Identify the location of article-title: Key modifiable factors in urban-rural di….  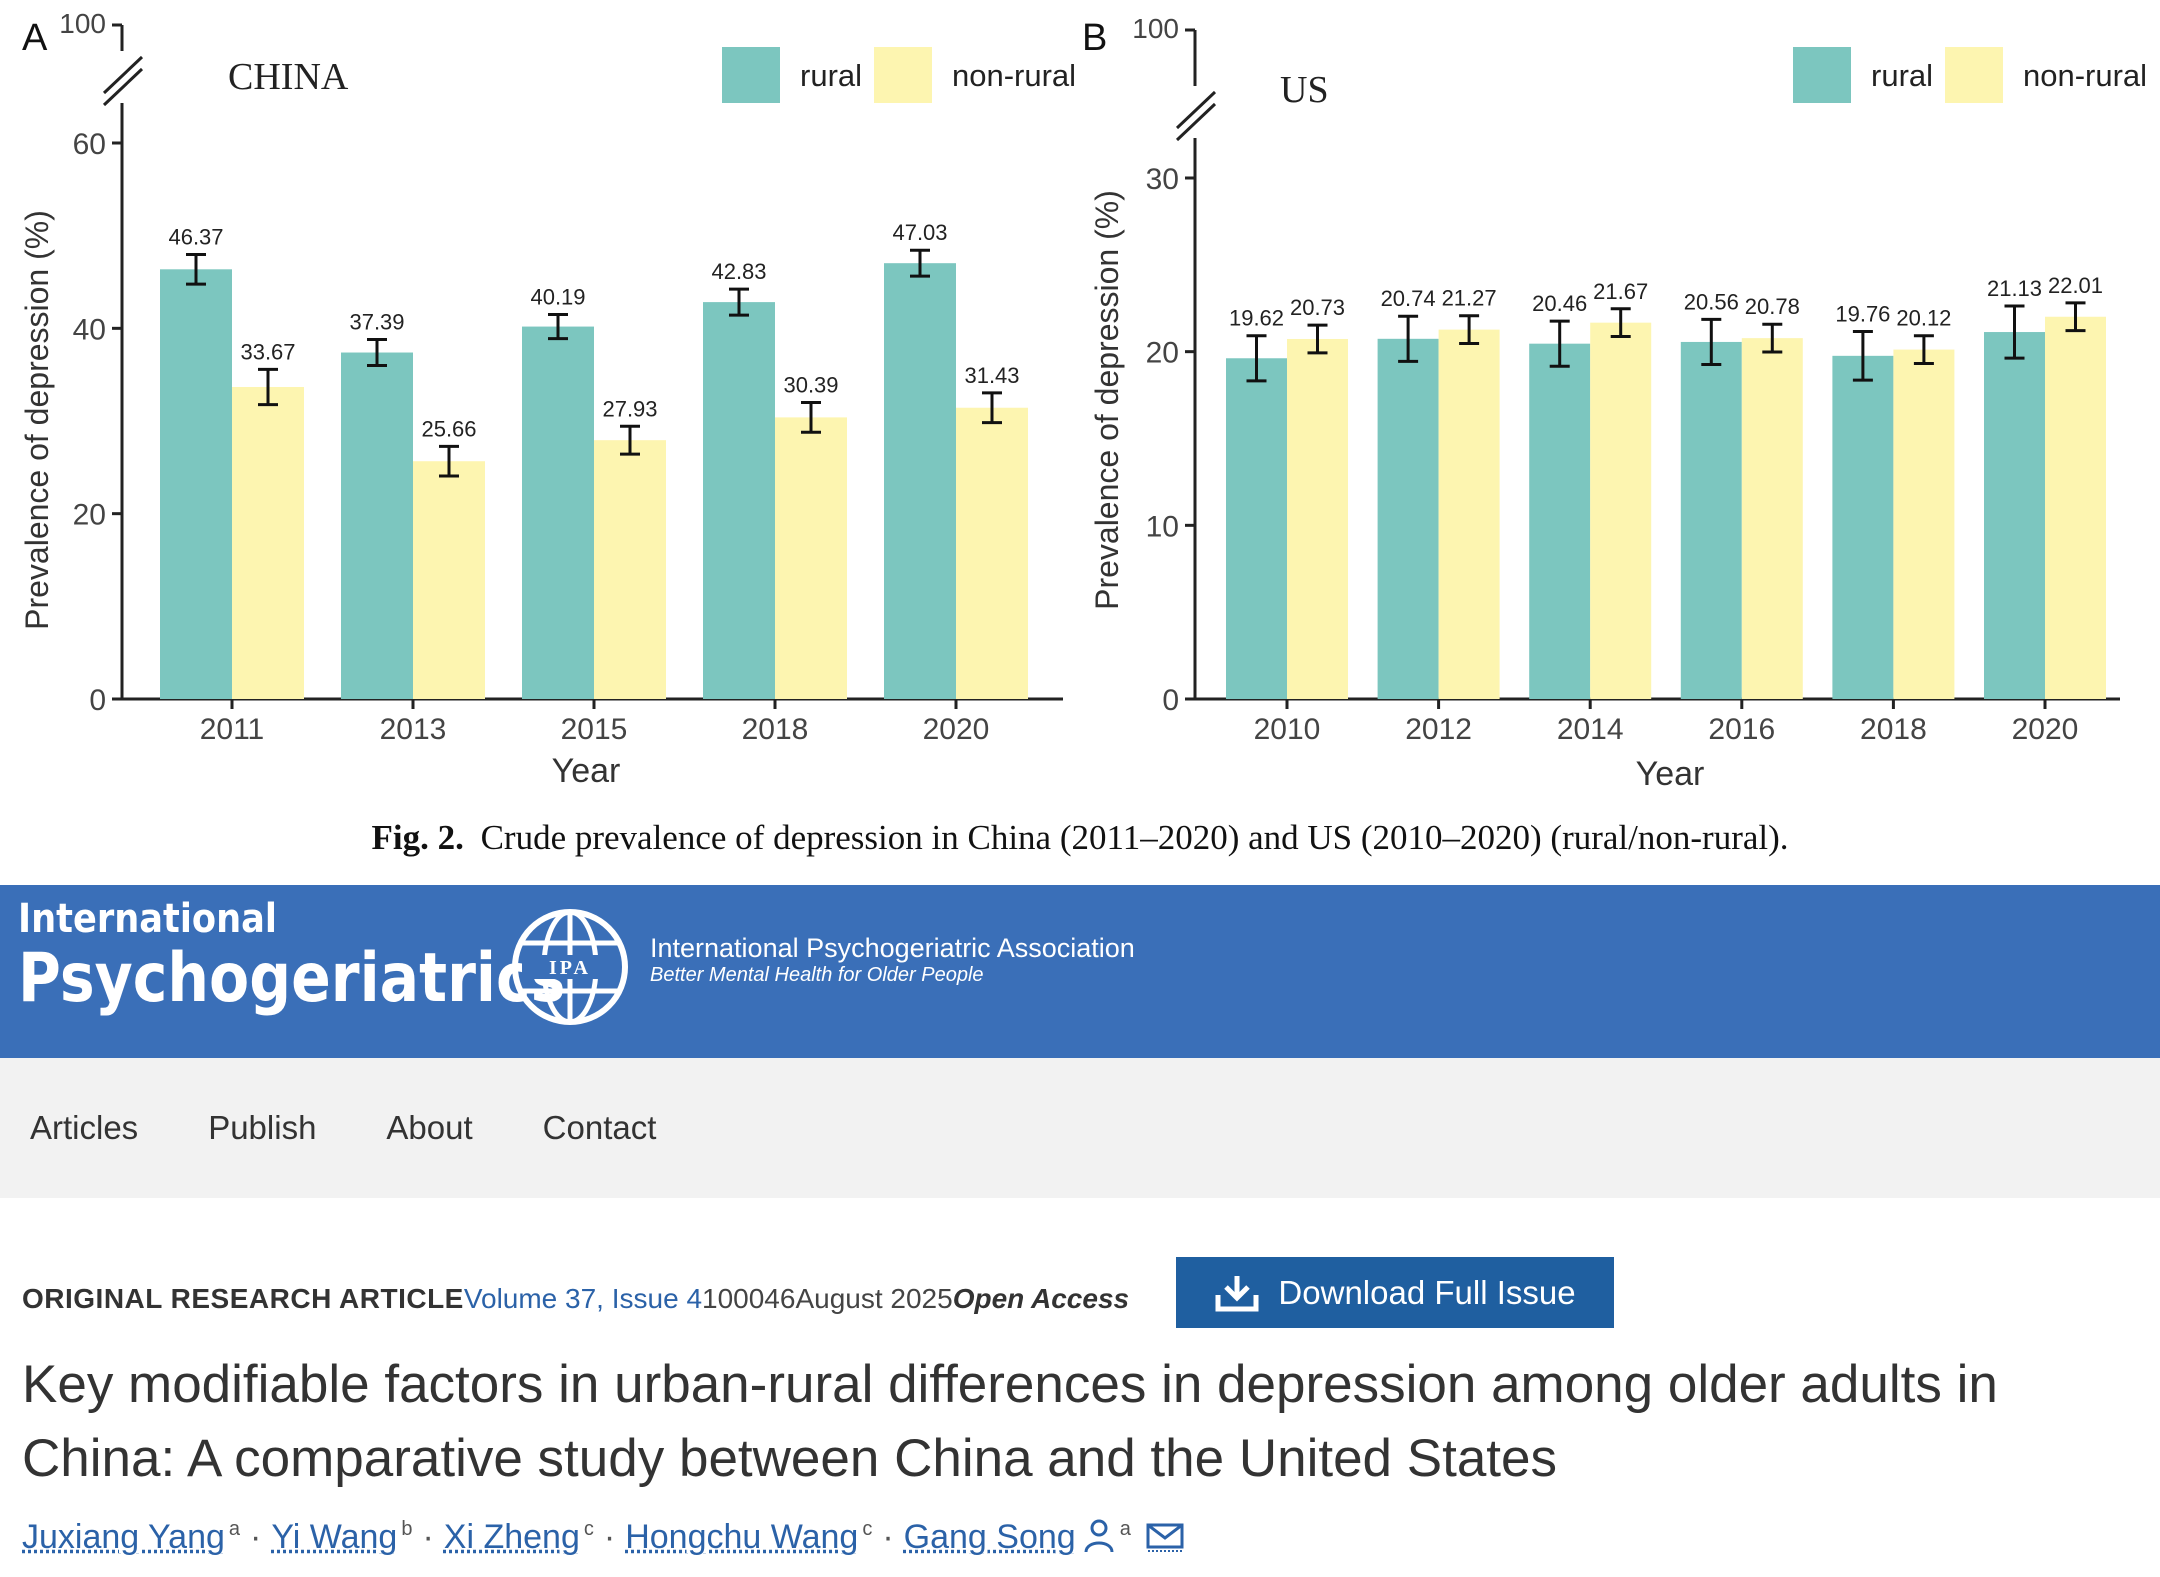
(1010, 1421).